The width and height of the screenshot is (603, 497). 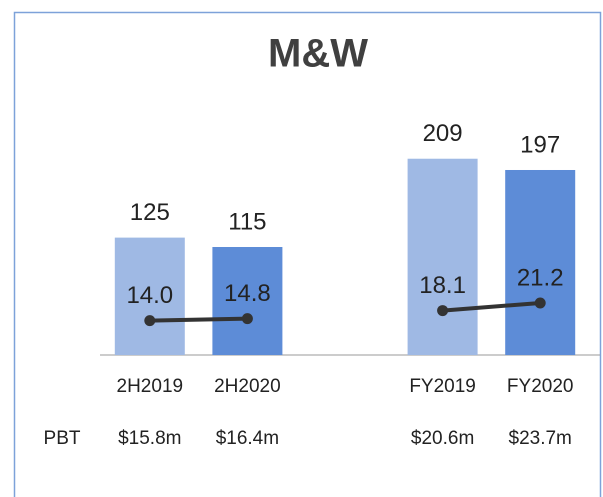 What do you see at coordinates (442, 285) in the screenshot?
I see `line-value-label: 18.1` at bounding box center [442, 285].